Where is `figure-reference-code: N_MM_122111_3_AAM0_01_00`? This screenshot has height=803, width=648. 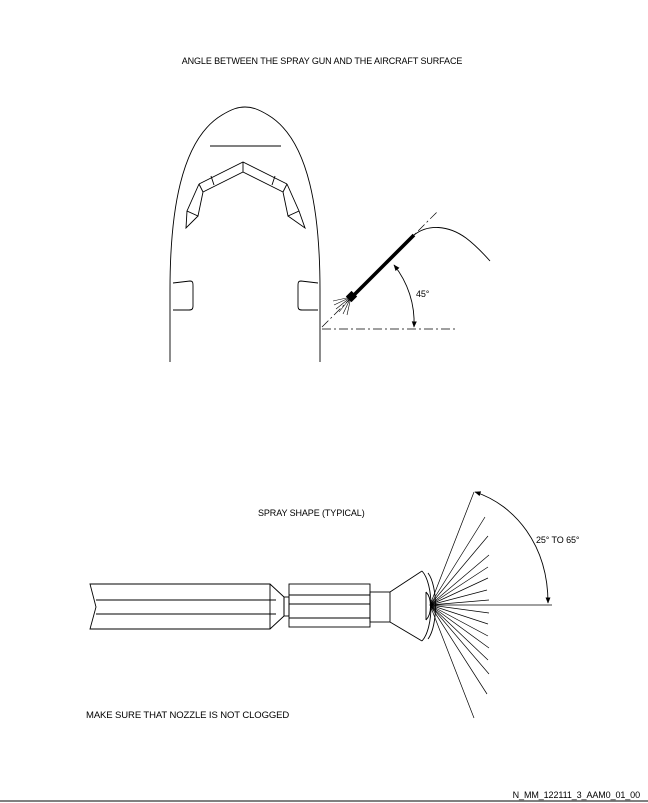
figure-reference-code: N_MM_122111_3_AAM0_01_00 is located at coordinates (576, 795).